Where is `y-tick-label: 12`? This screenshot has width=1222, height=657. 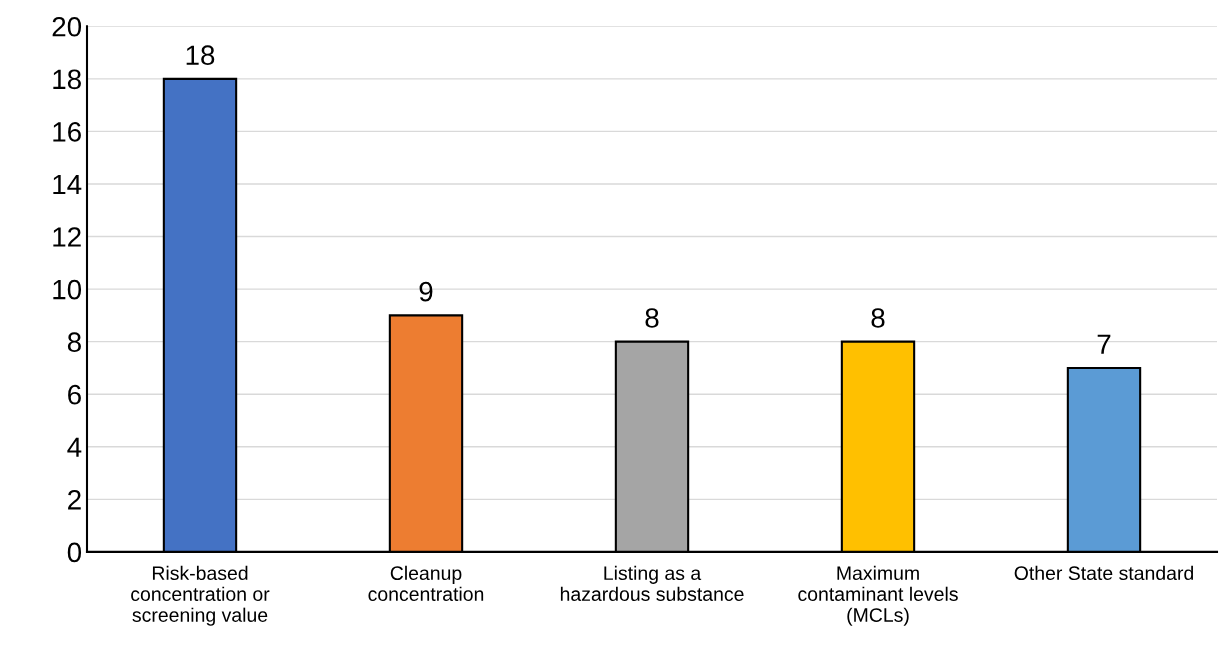 y-tick-label: 12 is located at coordinates (67, 237).